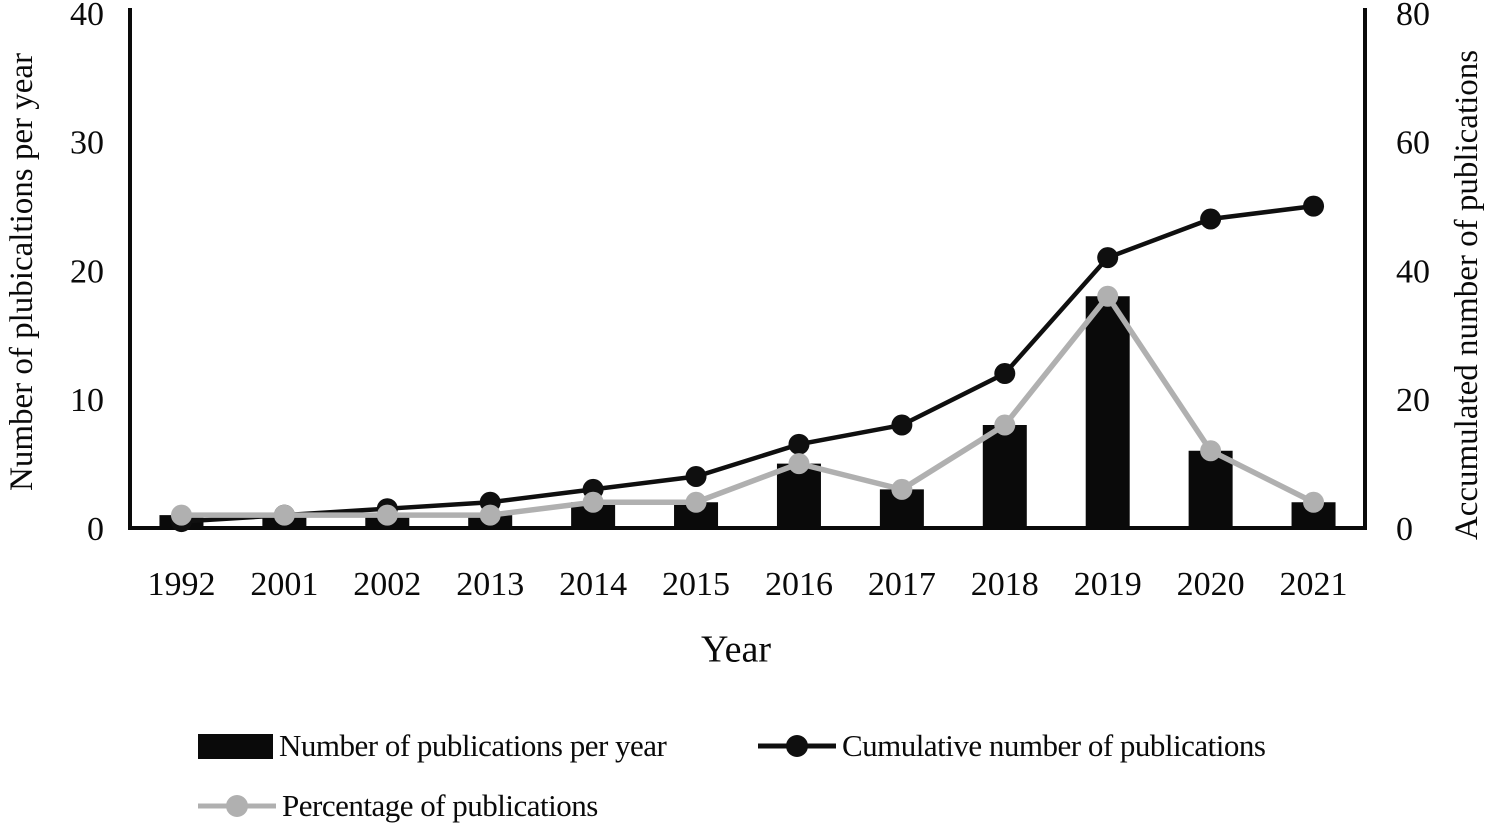 The image size is (1500, 824). Describe the element at coordinates (1413, 143) in the screenshot. I see `right-tick-label: 60` at that location.